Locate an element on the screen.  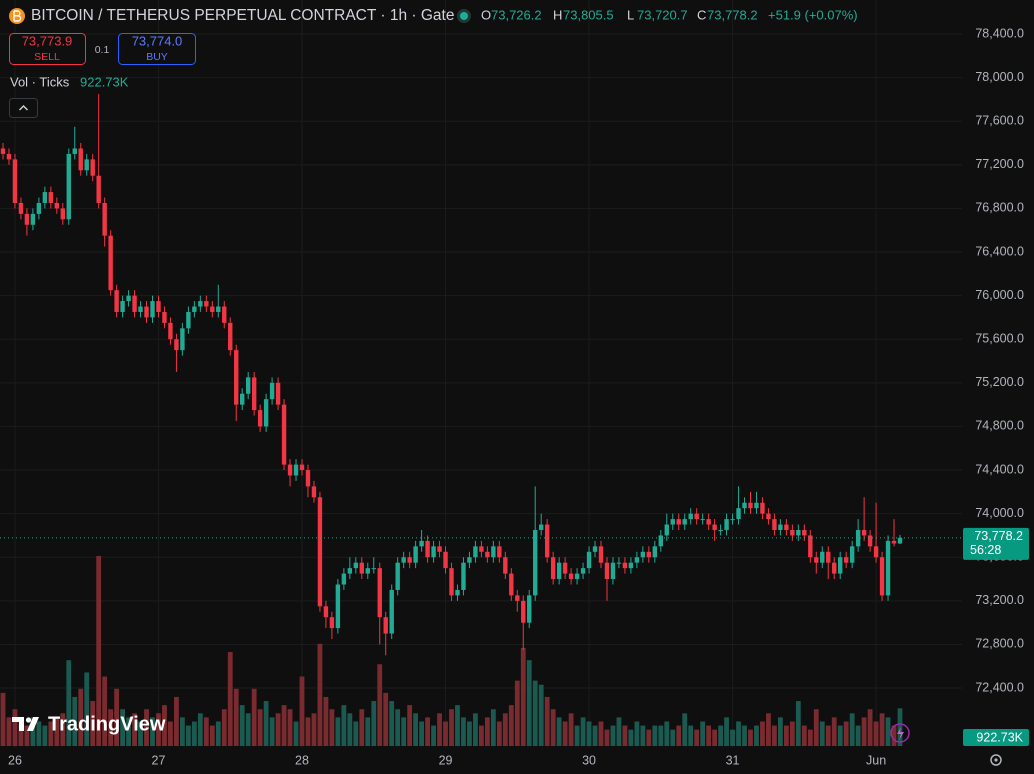
buy-label: BUY is located at coordinates (157, 57).